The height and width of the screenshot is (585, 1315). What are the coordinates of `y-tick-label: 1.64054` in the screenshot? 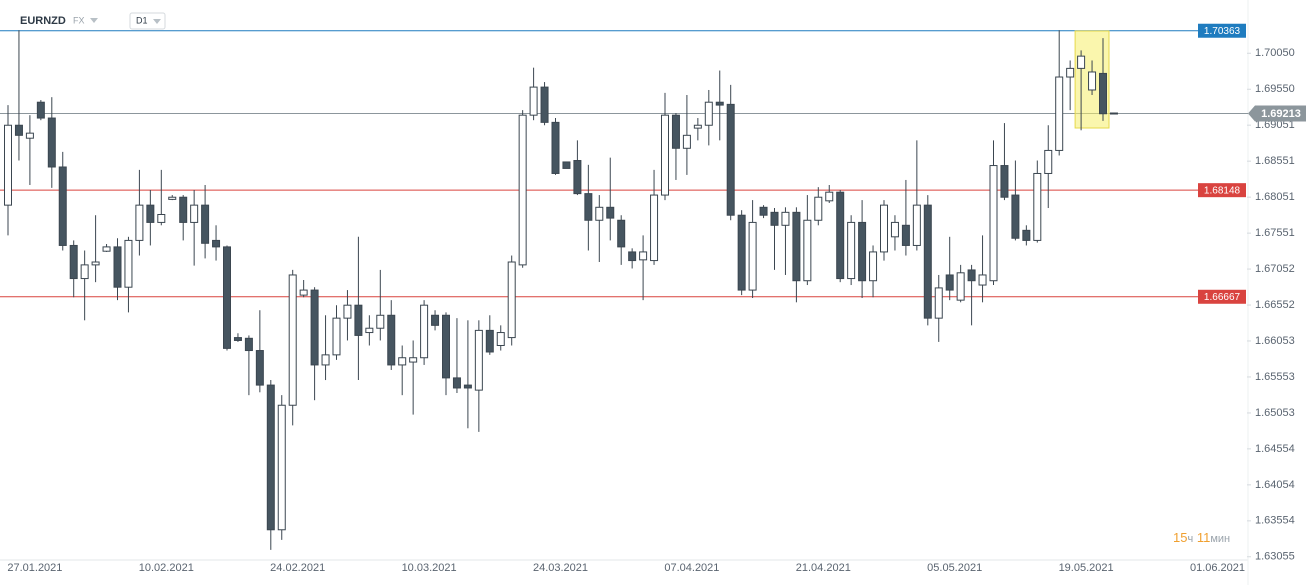 It's located at (1275, 485).